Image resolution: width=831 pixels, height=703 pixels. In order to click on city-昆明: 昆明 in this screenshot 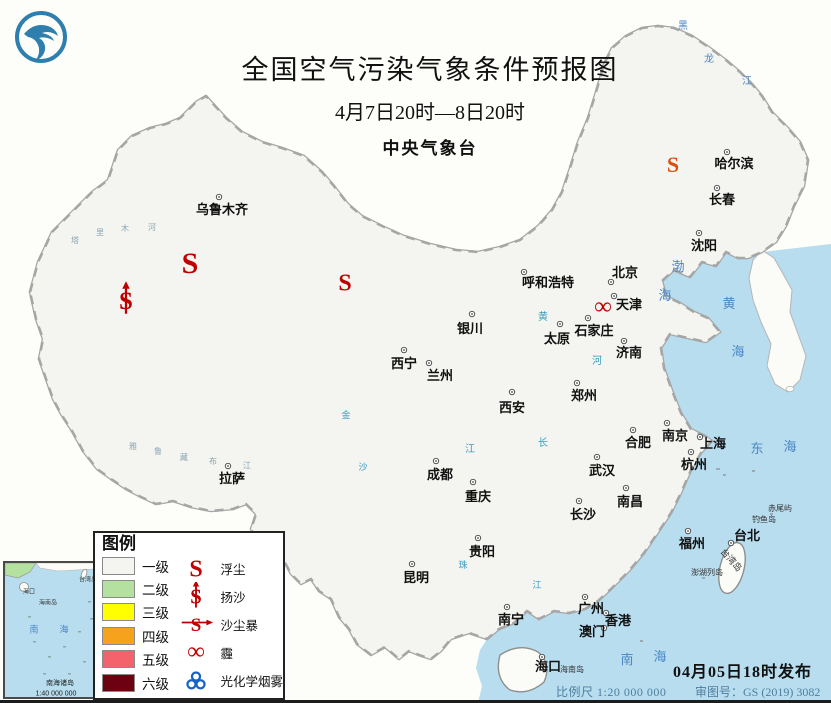, I will do `click(416, 572)`.